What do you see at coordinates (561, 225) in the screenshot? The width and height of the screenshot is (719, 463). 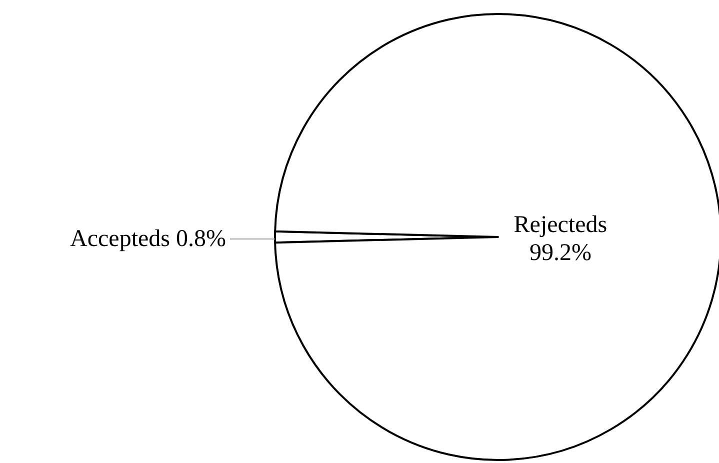 I see `slice-label: Rejecteds` at bounding box center [561, 225].